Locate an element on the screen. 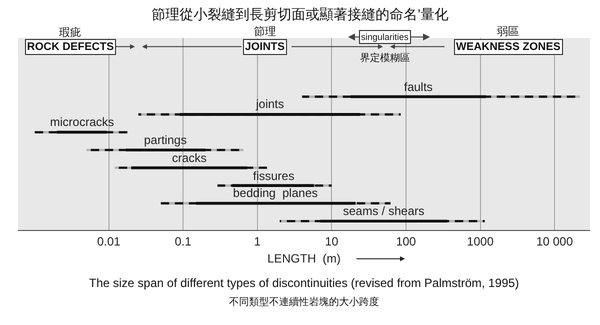  x-axis-title: LENGTH (m) is located at coordinates (304, 258).